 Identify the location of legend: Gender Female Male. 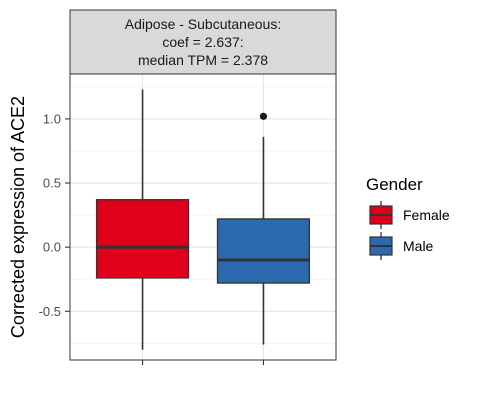
(408, 217).